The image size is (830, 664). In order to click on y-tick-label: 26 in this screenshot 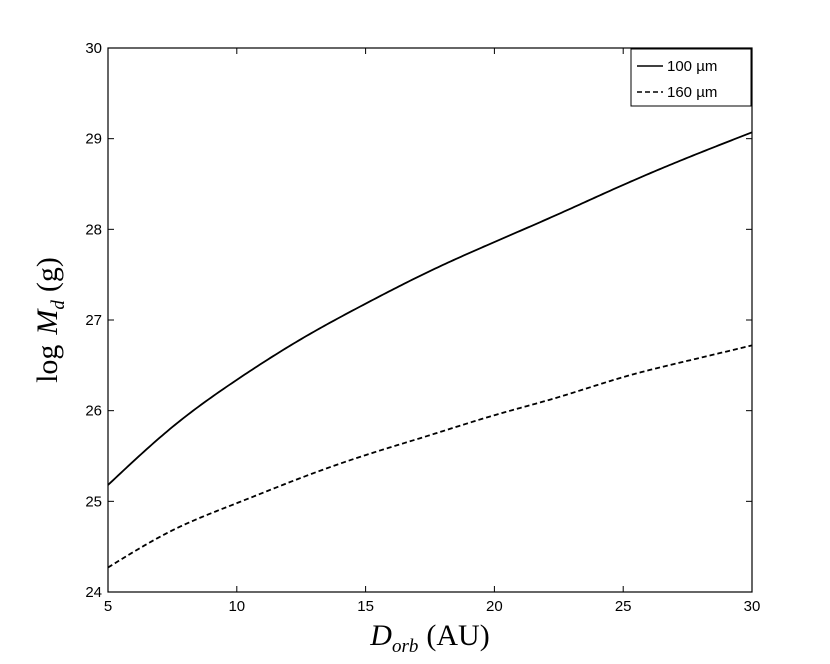, I will do `click(93, 411)`.